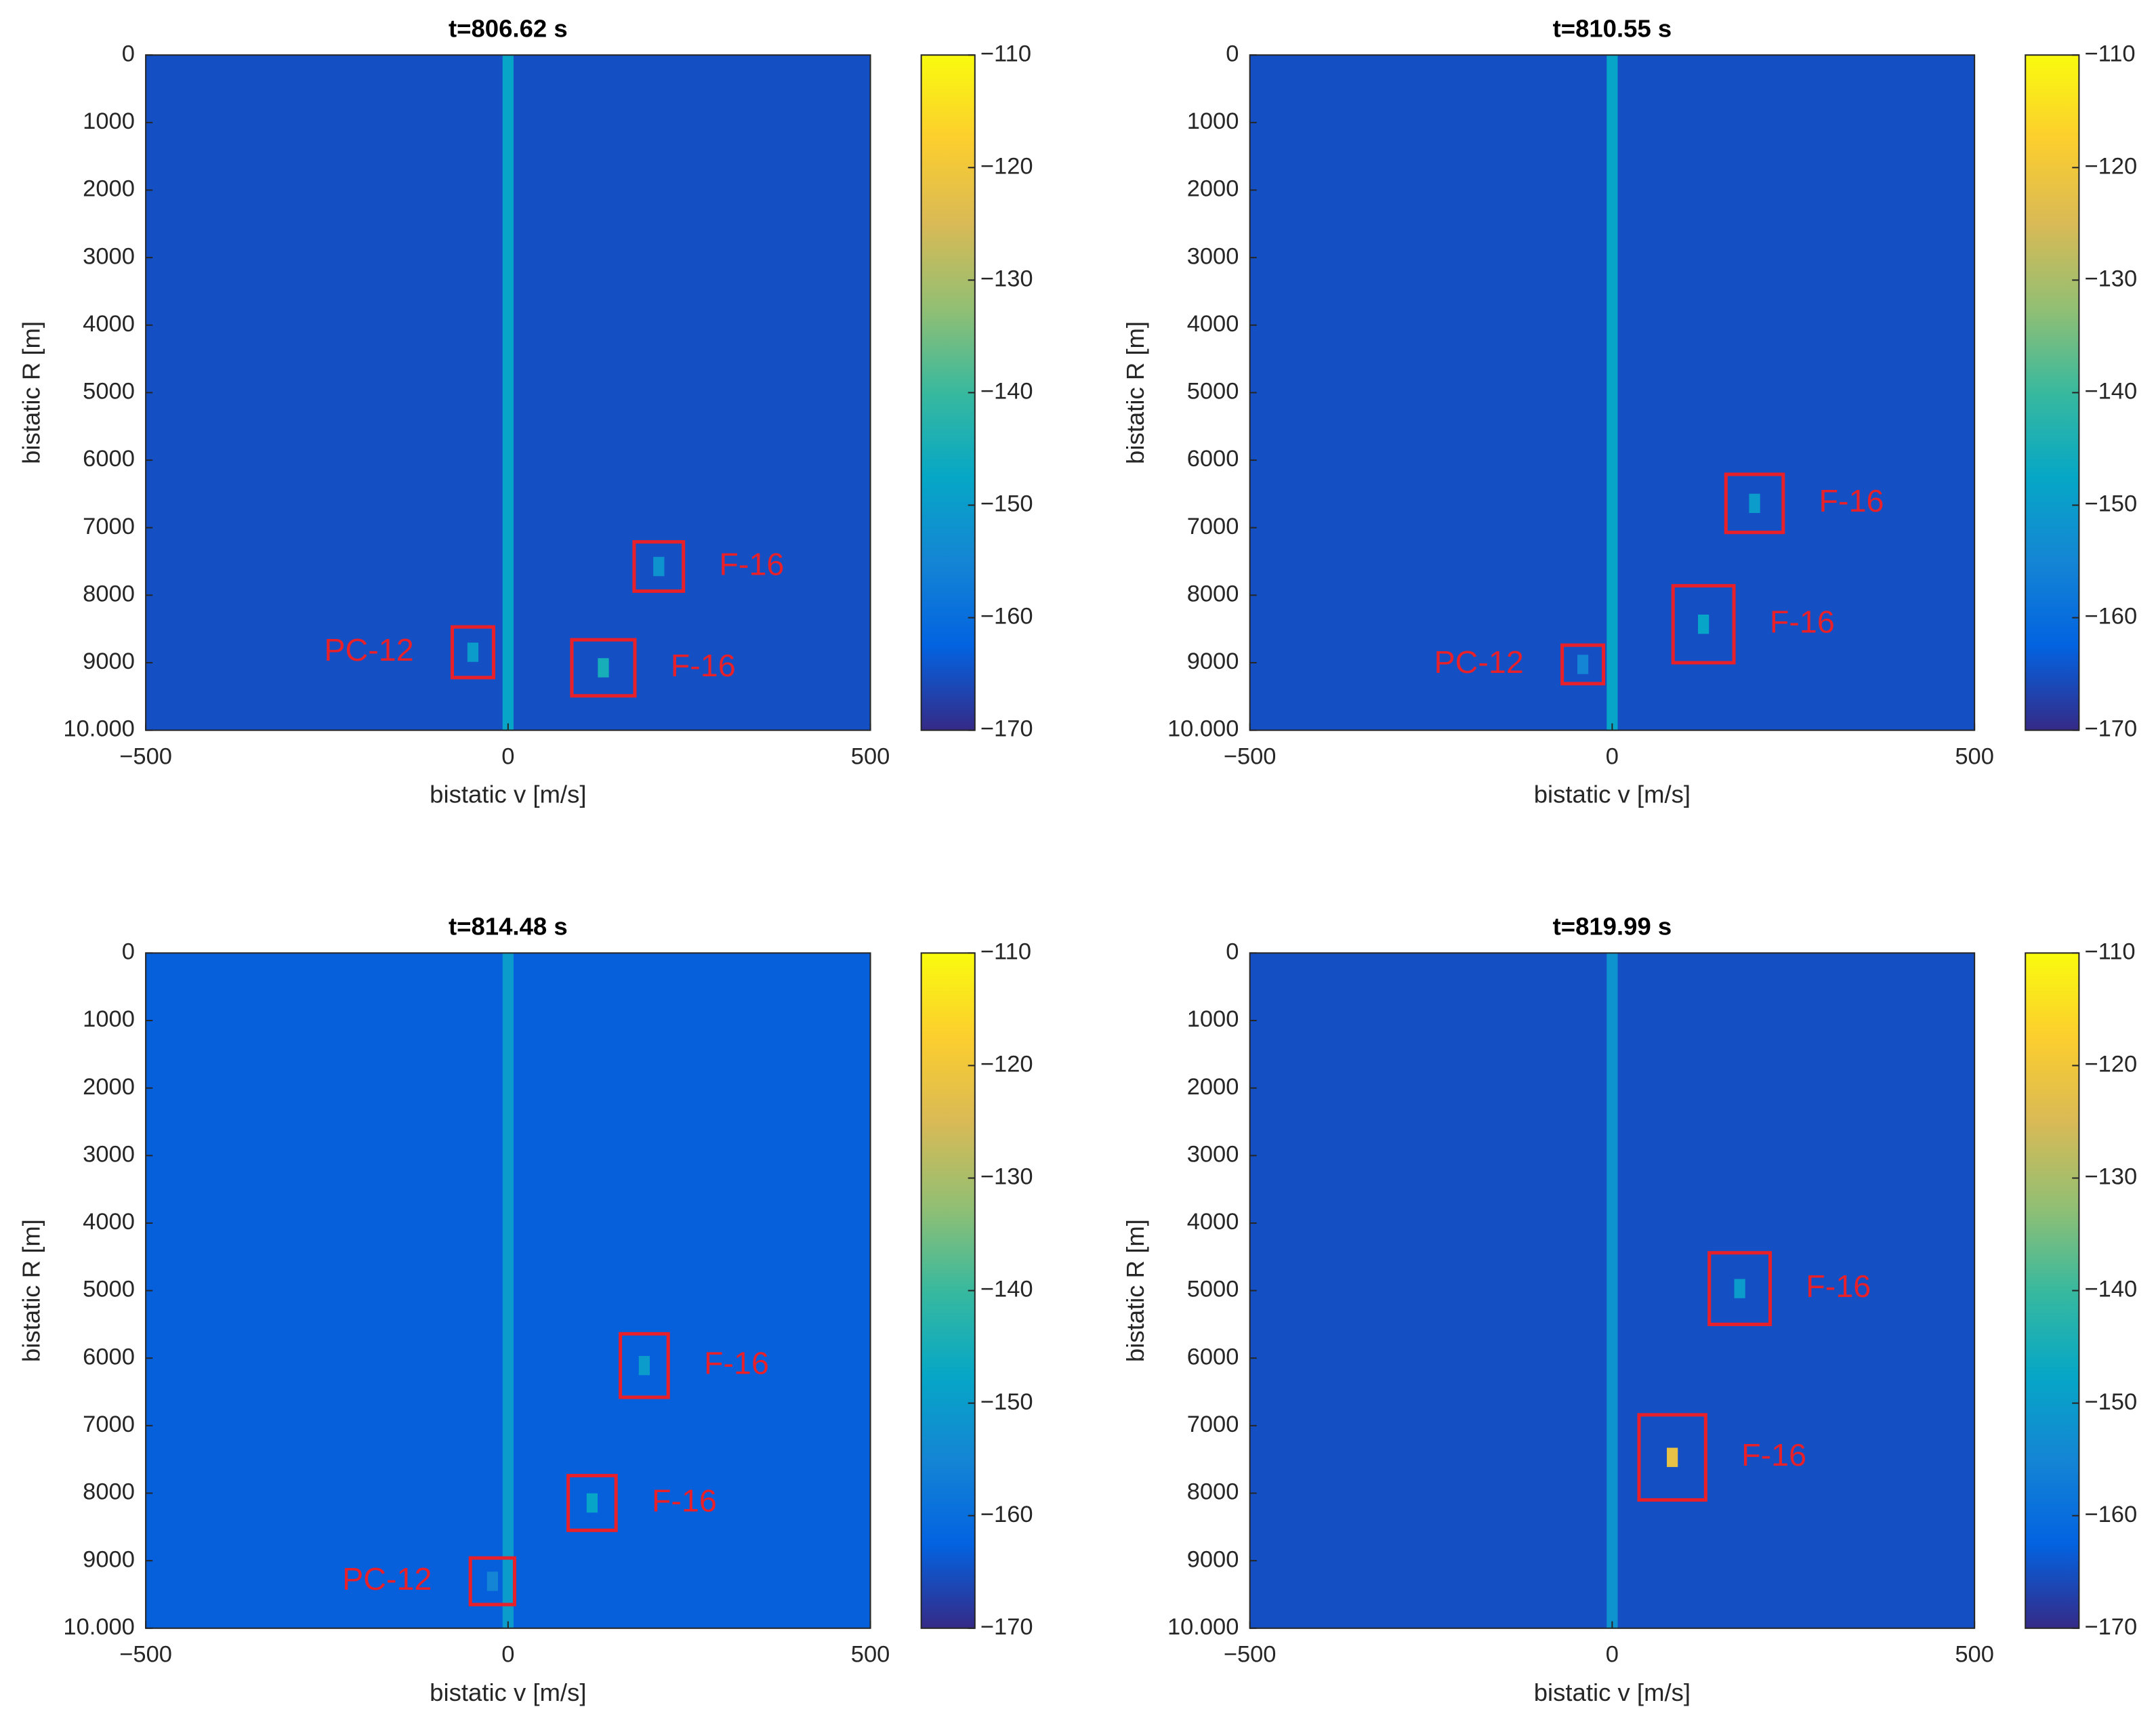 The width and height of the screenshot is (2156, 1730). What do you see at coordinates (1613, 28) in the screenshot?
I see `chart-title: t=810.55 s` at bounding box center [1613, 28].